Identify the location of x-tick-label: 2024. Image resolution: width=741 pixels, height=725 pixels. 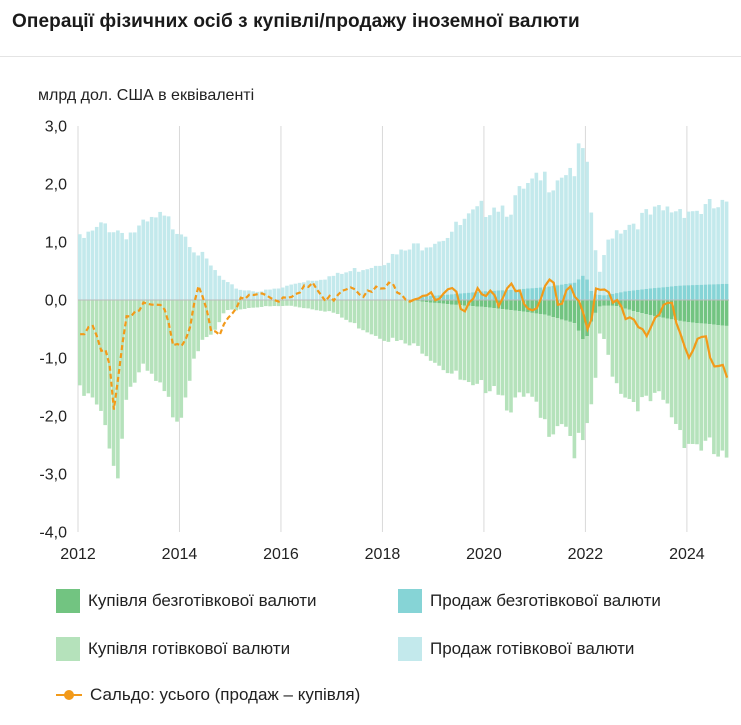
(687, 553).